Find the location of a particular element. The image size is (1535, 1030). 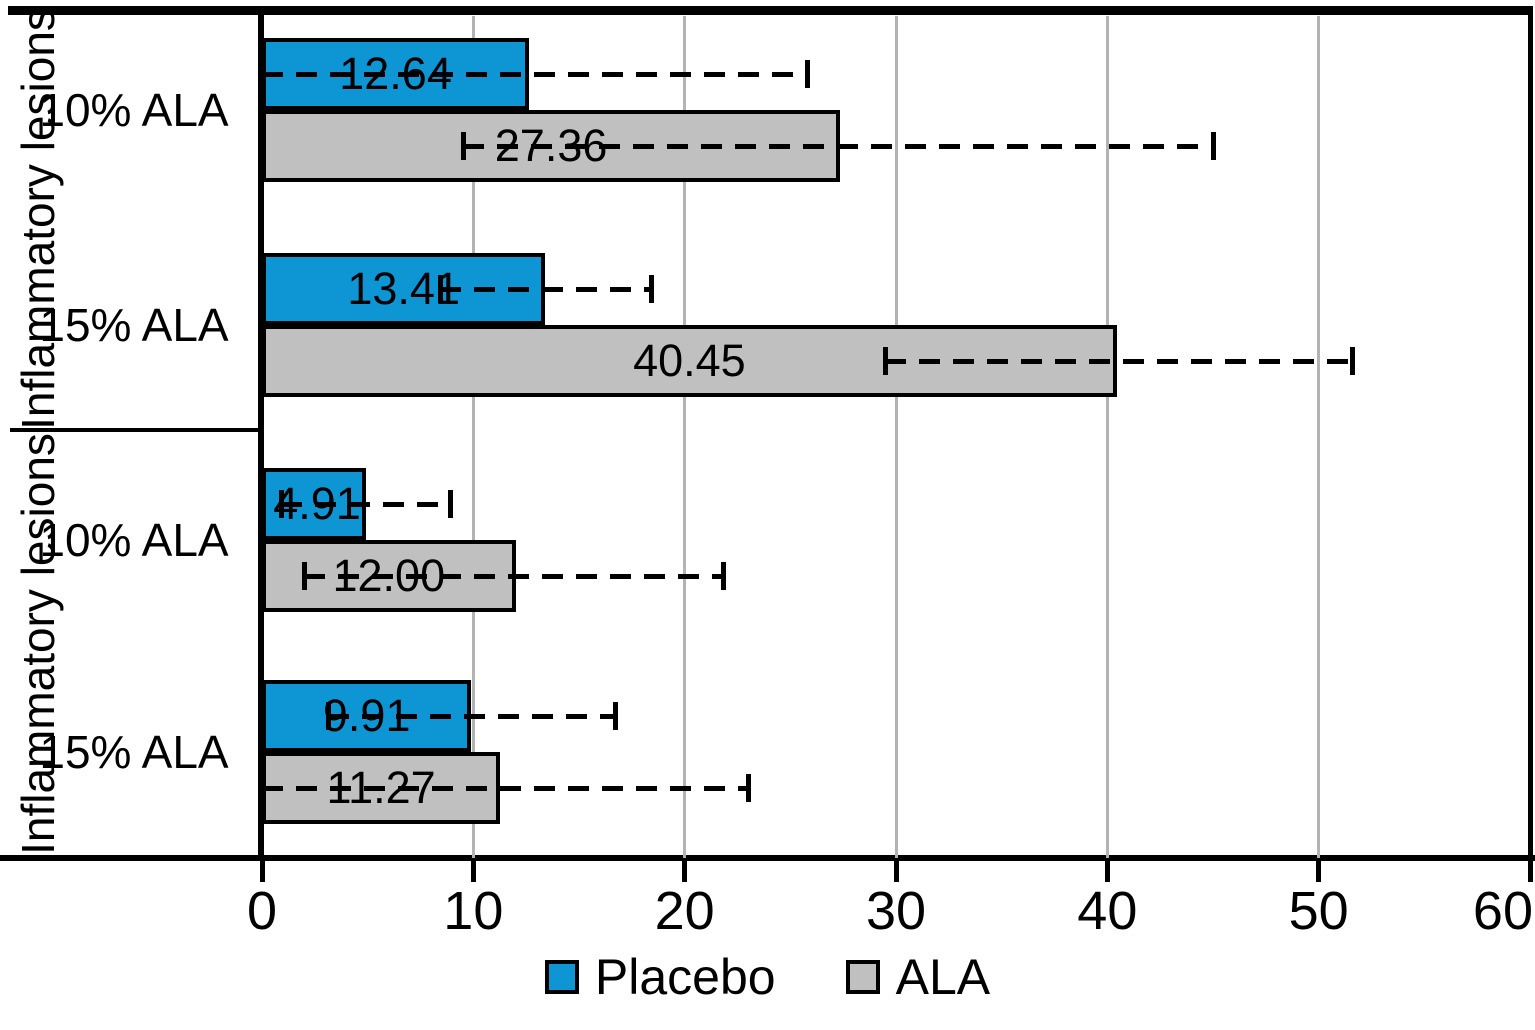

value-label: 4.91 is located at coordinates (317, 503).